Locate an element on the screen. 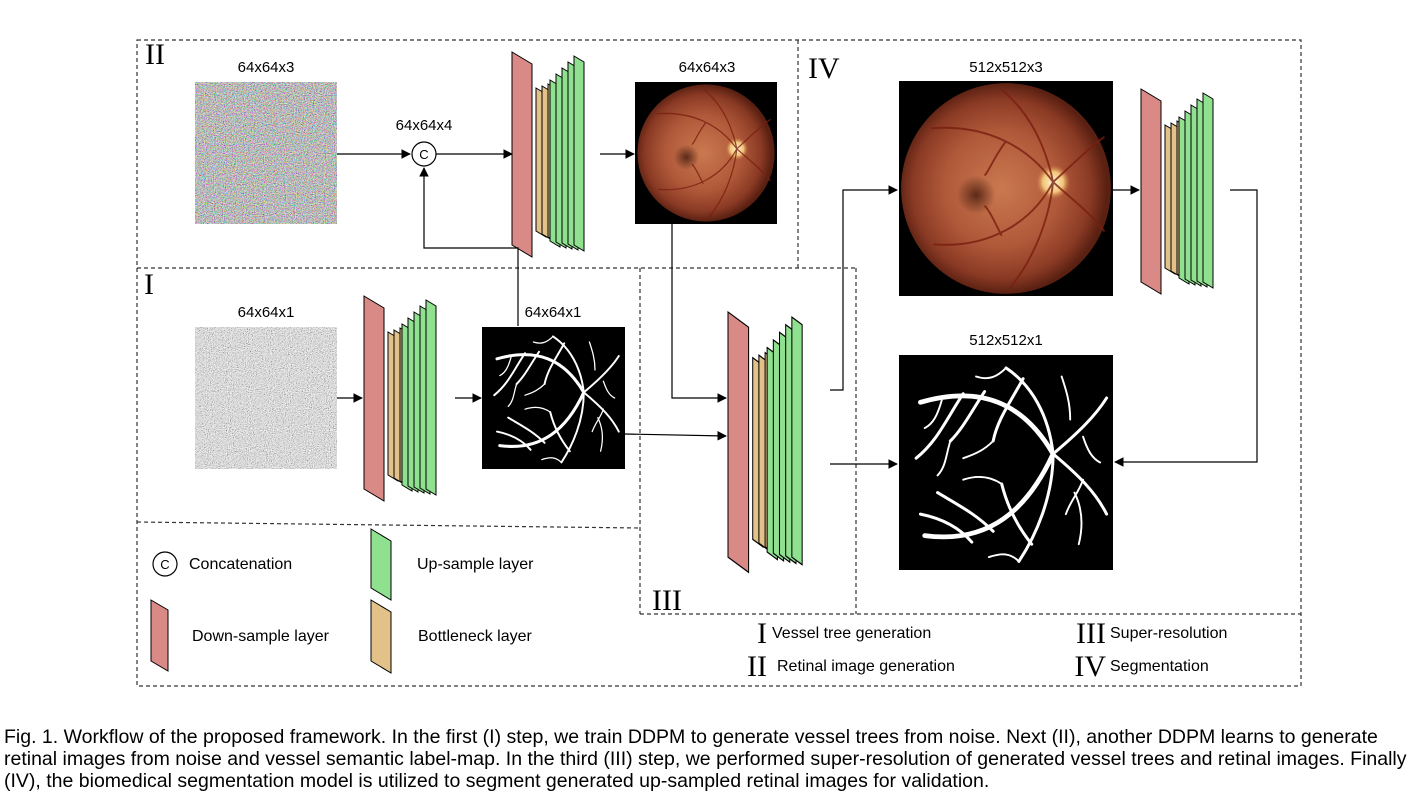 The width and height of the screenshot is (1421, 810). legend-upsample-icon is located at coordinates (381, 564).